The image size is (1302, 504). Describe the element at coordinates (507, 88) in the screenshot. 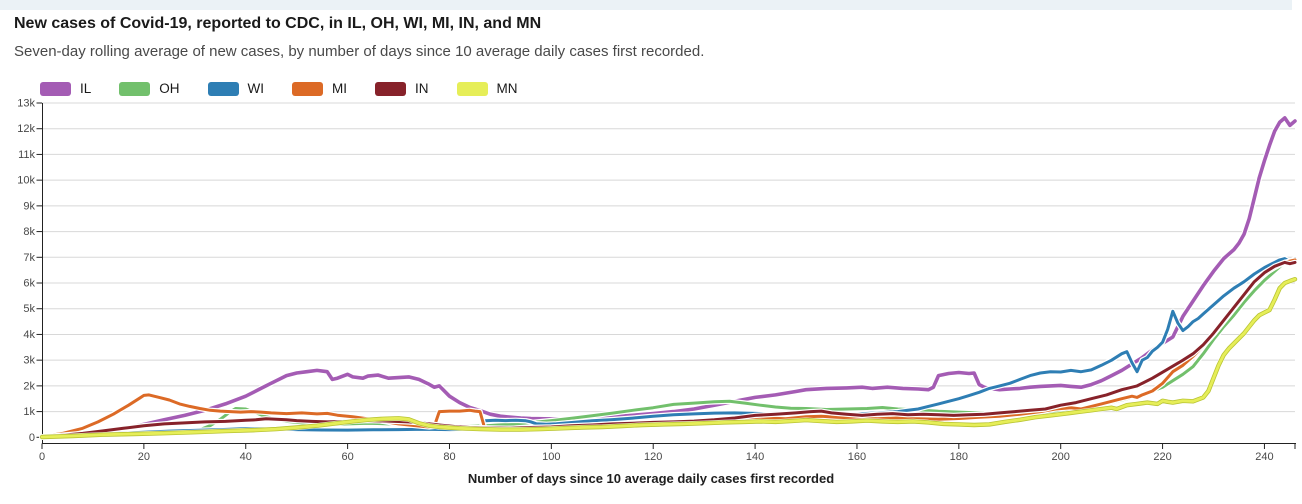

I see `legend-label: MN` at that location.